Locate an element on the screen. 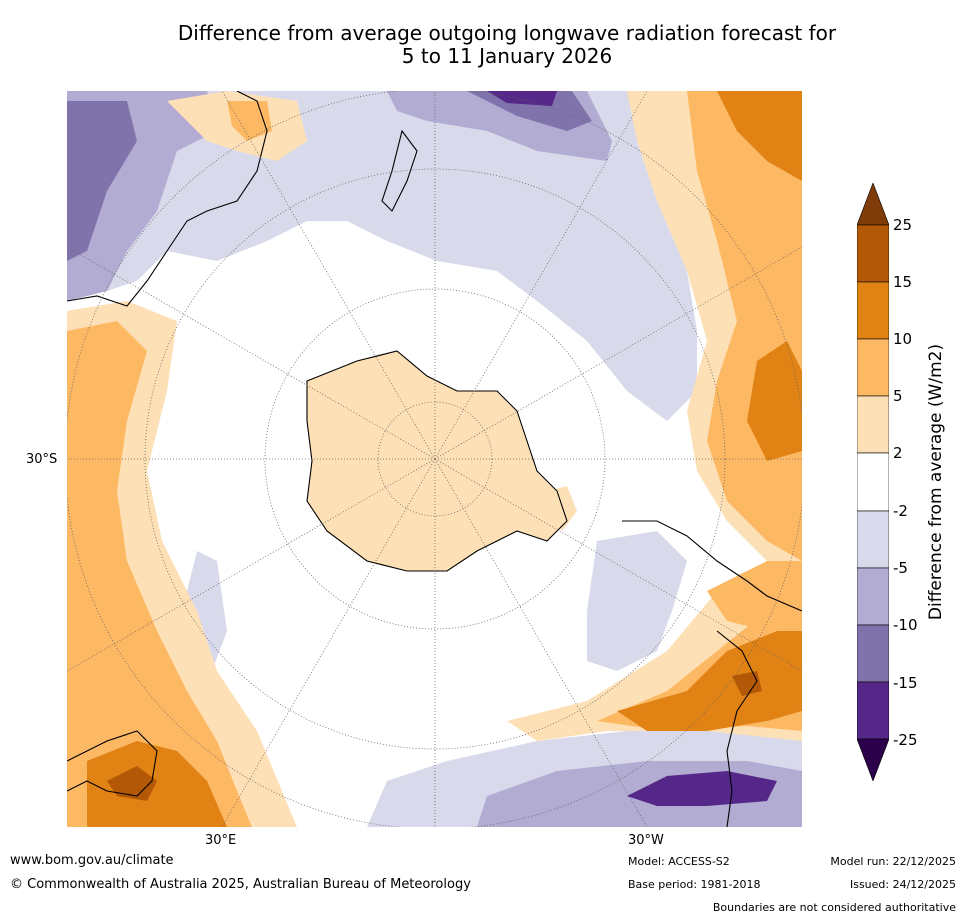 The width and height of the screenshot is (965, 919). colorbar-bottom-triangle is located at coordinates (873, 759).